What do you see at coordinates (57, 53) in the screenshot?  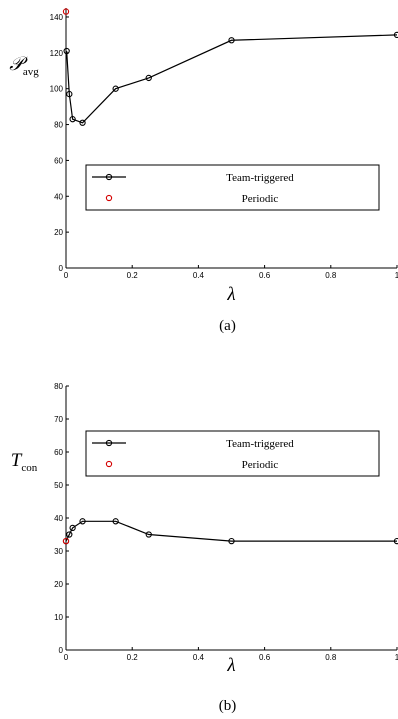 I see `y-tick-label: 120` at bounding box center [57, 53].